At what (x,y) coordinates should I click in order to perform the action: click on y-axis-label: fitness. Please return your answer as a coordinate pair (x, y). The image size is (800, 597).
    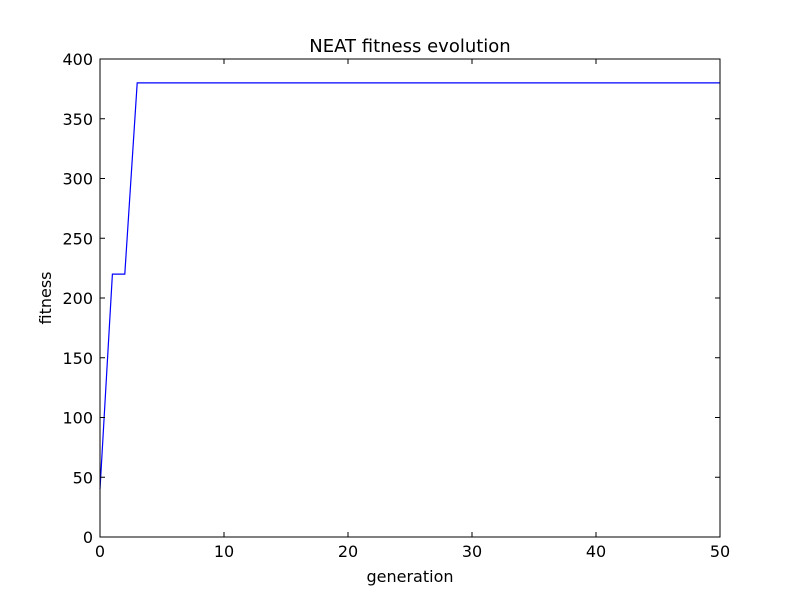
    Looking at the image, I should click on (45, 297).